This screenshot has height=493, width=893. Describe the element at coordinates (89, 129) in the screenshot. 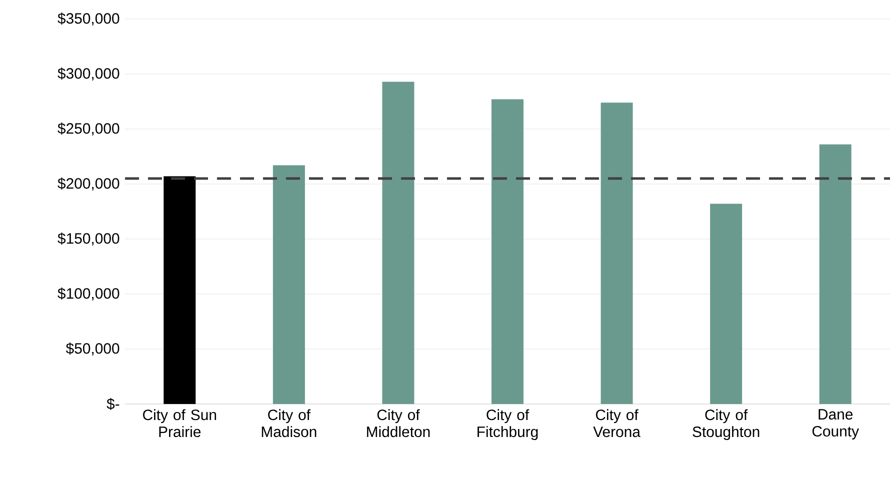

I see `y-tick-label: $250,000` at that location.